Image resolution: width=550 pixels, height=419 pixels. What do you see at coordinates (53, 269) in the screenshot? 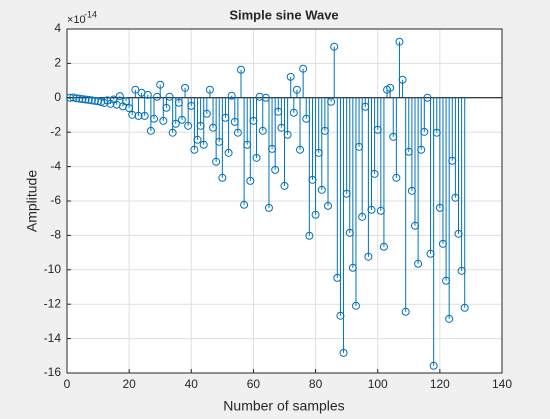
I see `y-tick-label: -10` at bounding box center [53, 269].